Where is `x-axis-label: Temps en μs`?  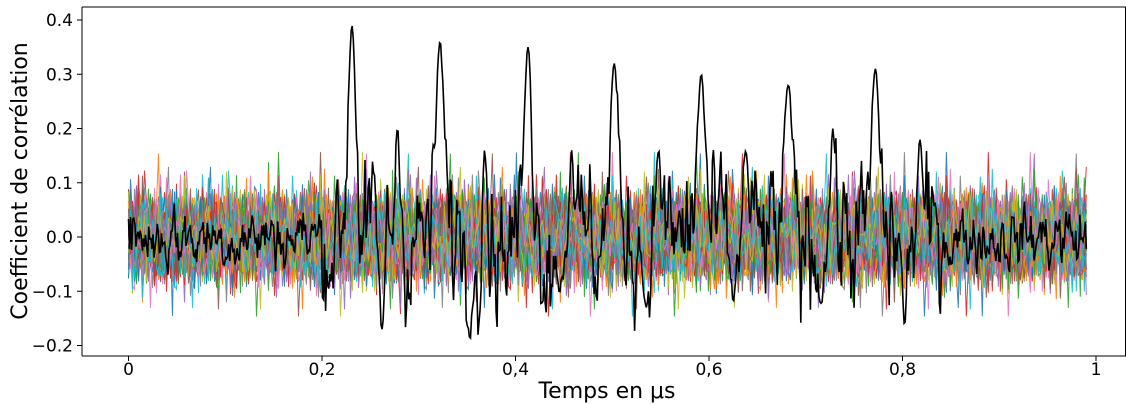 x-axis-label: Temps en μs is located at coordinates (606, 391).